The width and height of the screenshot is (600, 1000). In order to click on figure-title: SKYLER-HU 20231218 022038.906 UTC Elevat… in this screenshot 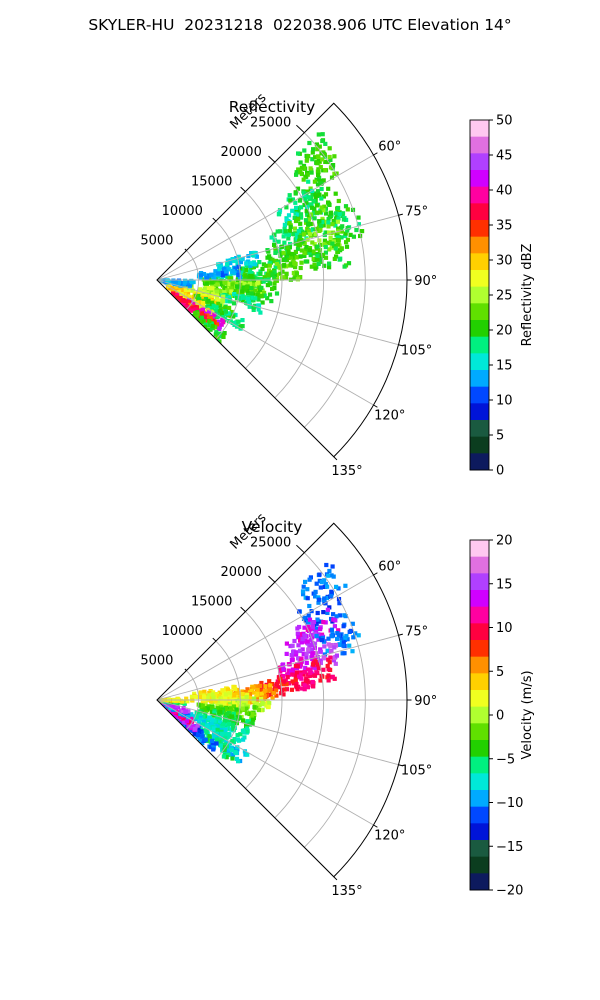, I will do `click(300, 25)`.